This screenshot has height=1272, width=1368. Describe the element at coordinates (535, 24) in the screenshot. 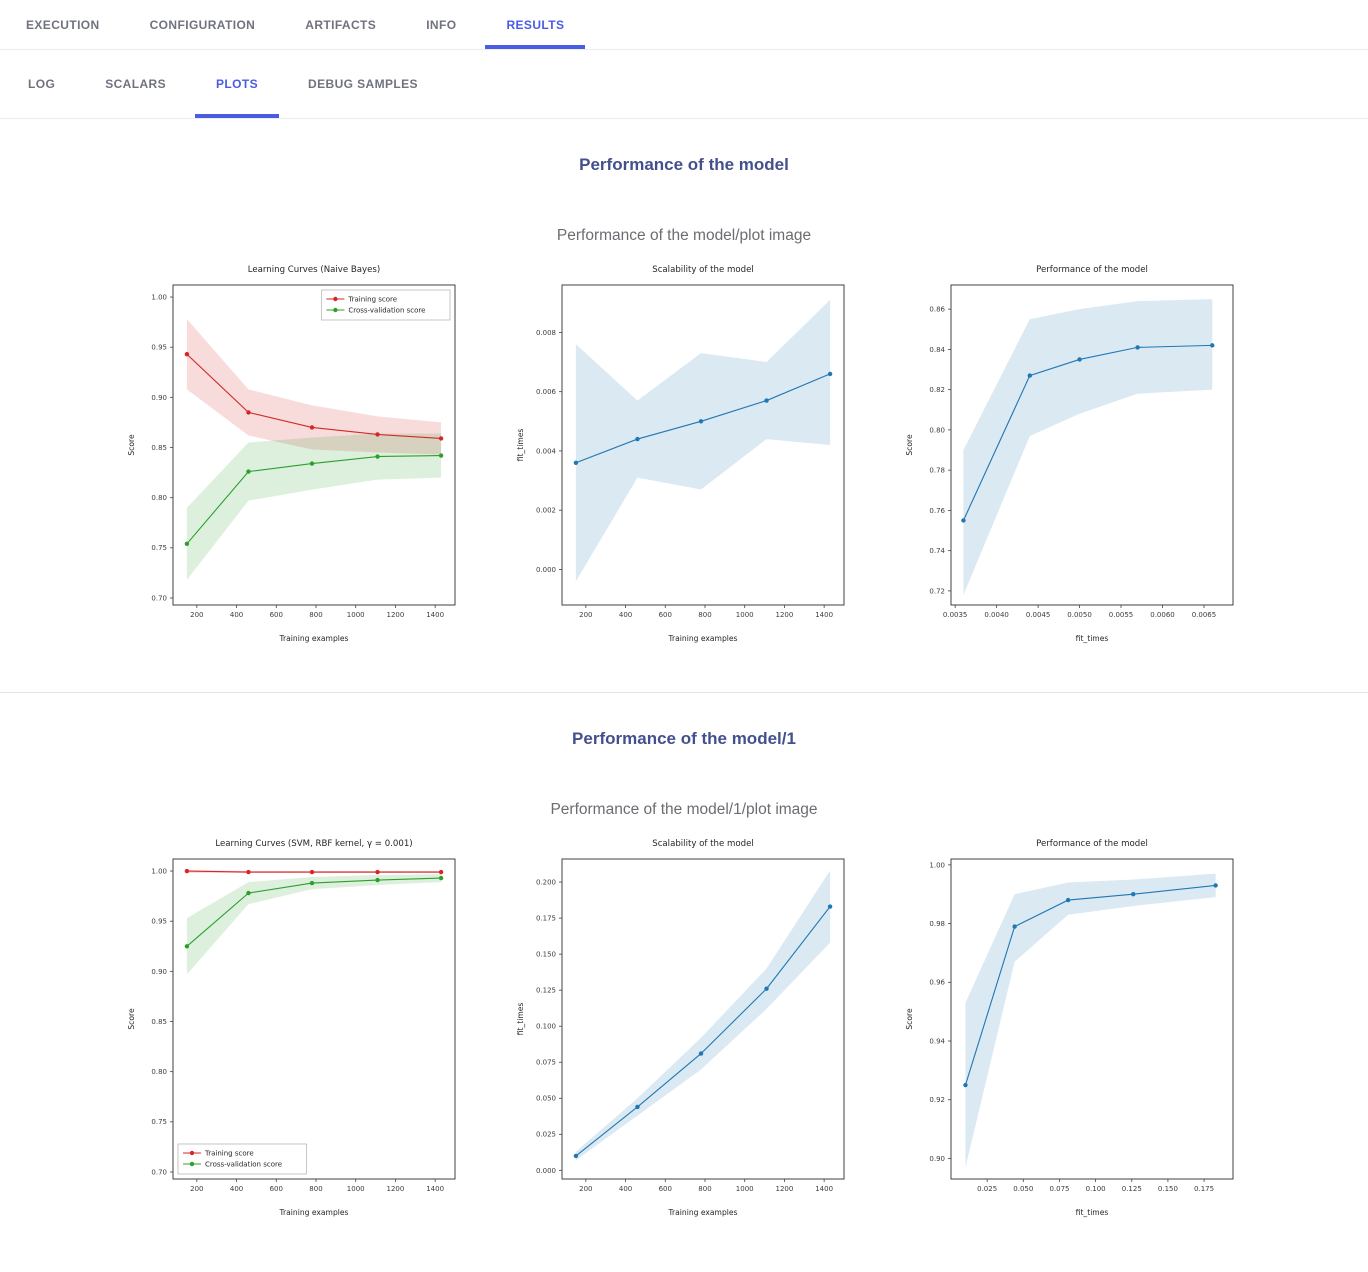

I see `tab-results: RESULTS` at that location.